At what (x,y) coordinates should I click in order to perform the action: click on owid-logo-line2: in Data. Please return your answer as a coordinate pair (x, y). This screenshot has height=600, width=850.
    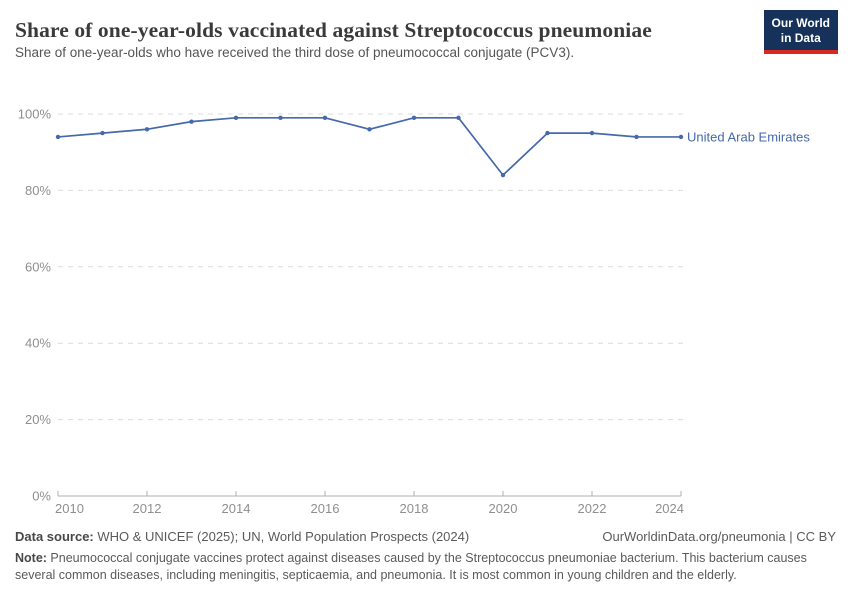
    Looking at the image, I should click on (800, 38).